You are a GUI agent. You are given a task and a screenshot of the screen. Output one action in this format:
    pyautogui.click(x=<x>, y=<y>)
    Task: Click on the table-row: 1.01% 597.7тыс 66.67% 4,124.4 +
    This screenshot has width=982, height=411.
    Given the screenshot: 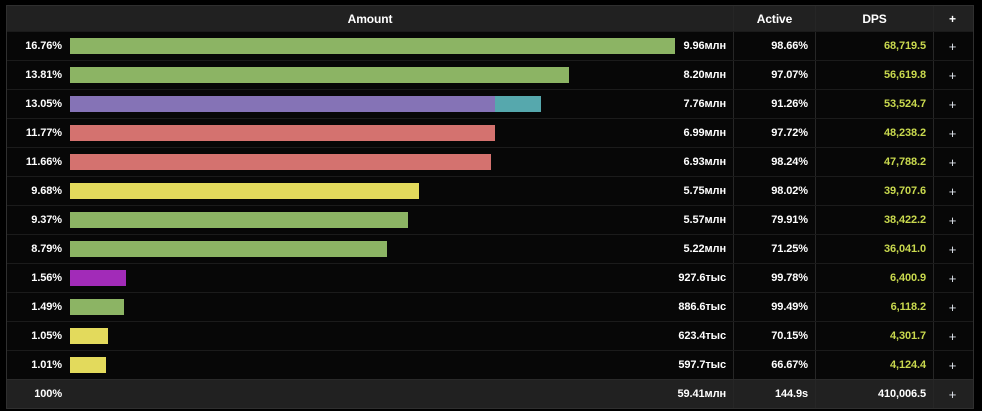 What is the action you would take?
    pyautogui.click(x=490, y=364)
    